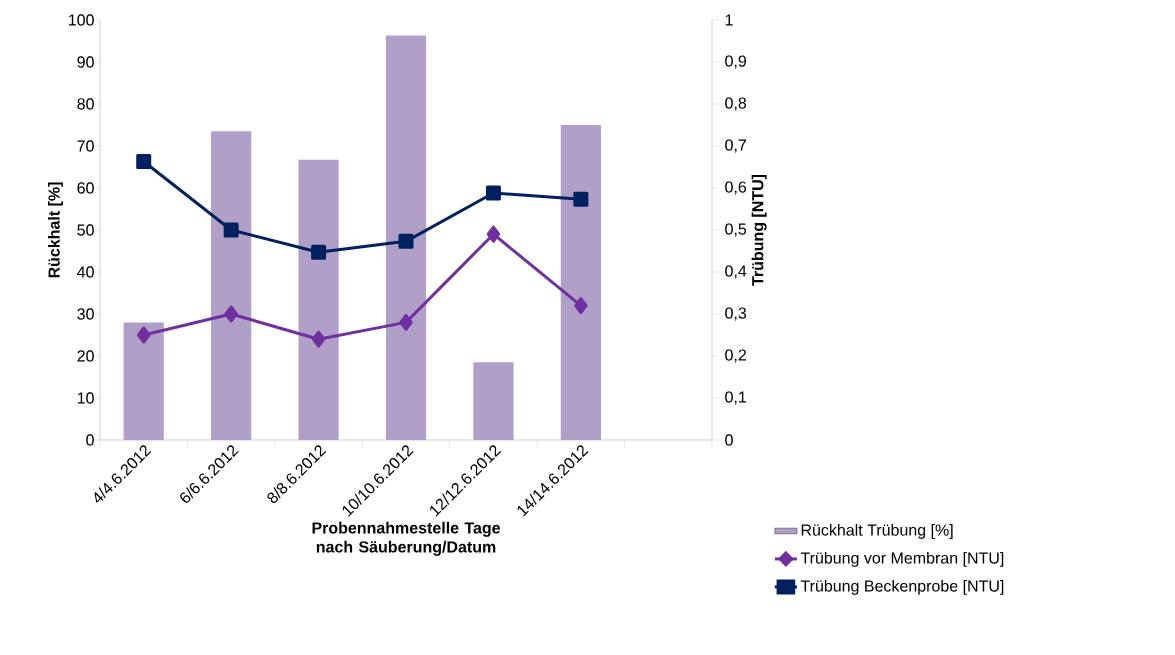 This screenshot has height=655, width=1175. What do you see at coordinates (90, 440) in the screenshot?
I see `y-tick-label: 0` at bounding box center [90, 440].